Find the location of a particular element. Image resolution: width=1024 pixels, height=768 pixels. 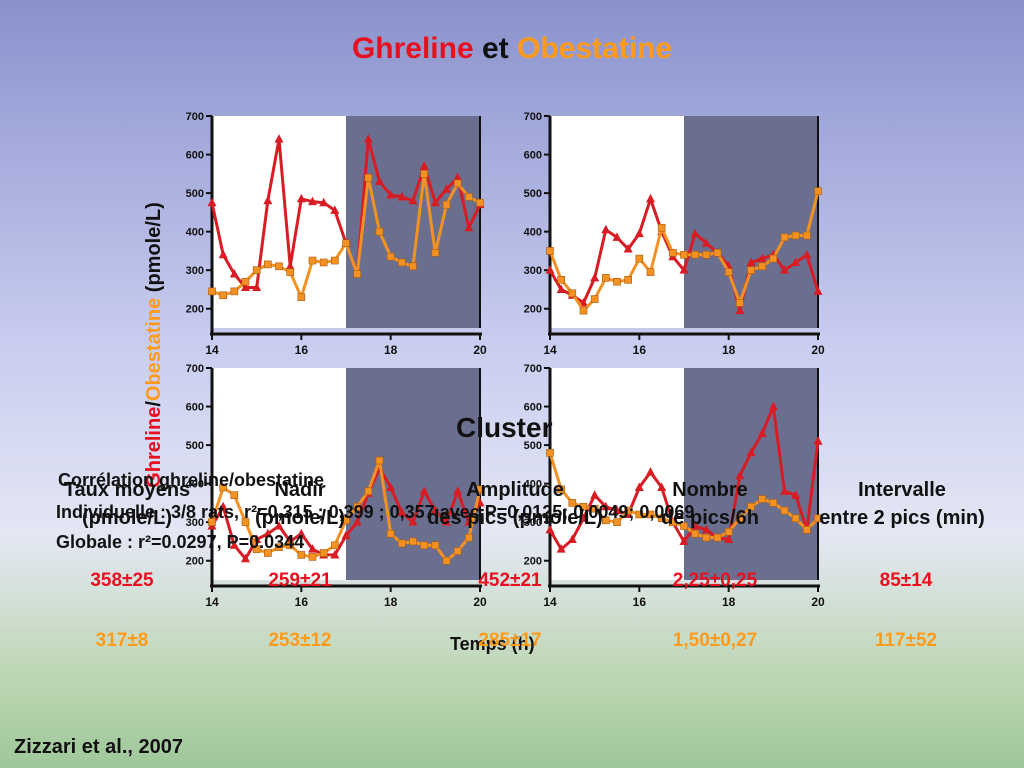

header-intervalle: Intervalle entre 2 pics (min) is located at coordinates (902, 504).